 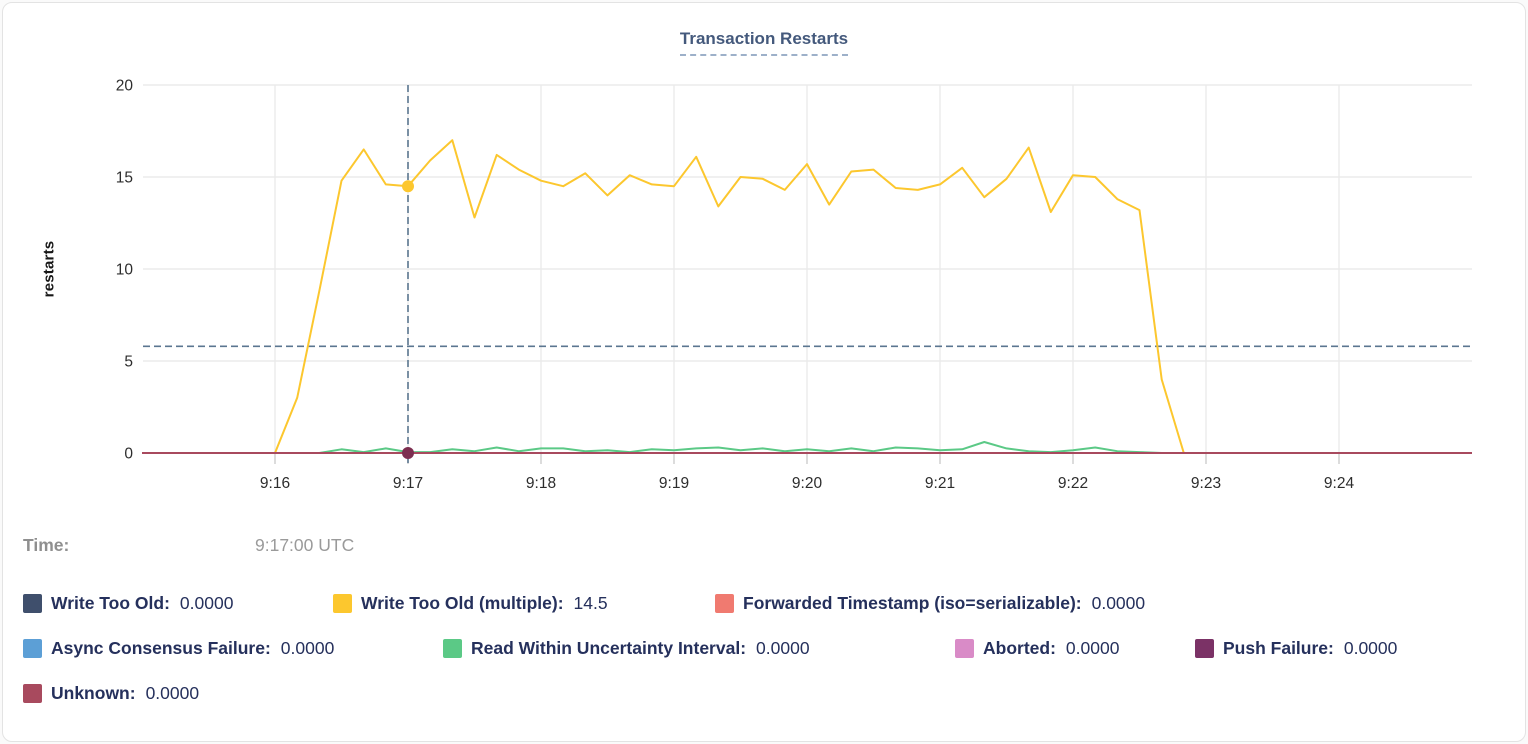 I want to click on legend-item-async-consensus-failure: Async Consensus Failure: 0.0000, so click(x=178, y=648).